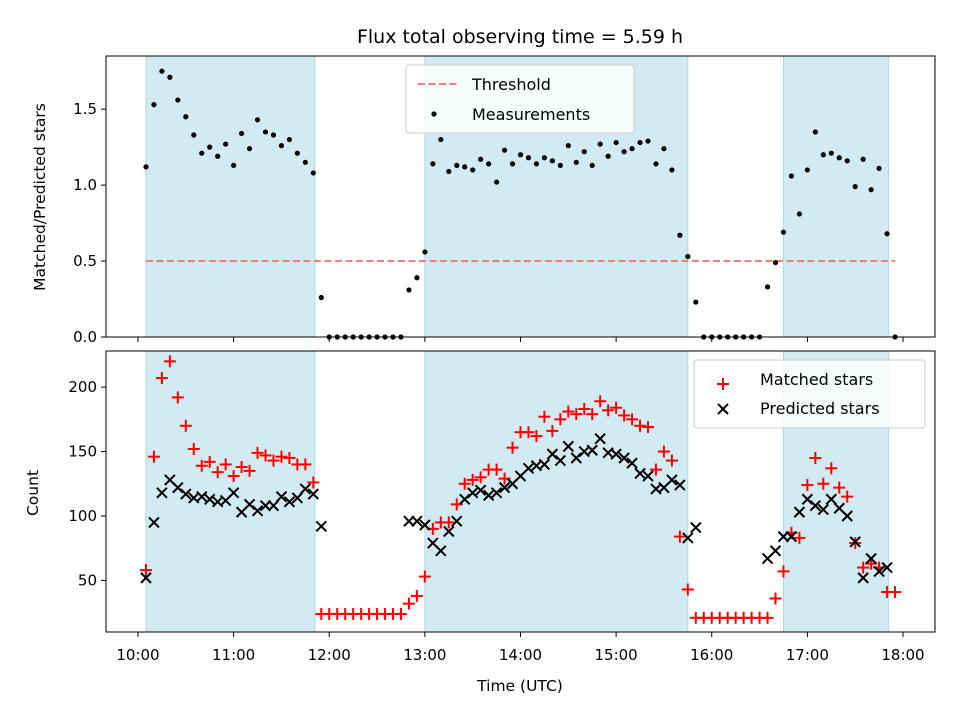 The height and width of the screenshot is (720, 960). I want to click on chart-title: Flux total observing time = 5.59 h, so click(520, 37).